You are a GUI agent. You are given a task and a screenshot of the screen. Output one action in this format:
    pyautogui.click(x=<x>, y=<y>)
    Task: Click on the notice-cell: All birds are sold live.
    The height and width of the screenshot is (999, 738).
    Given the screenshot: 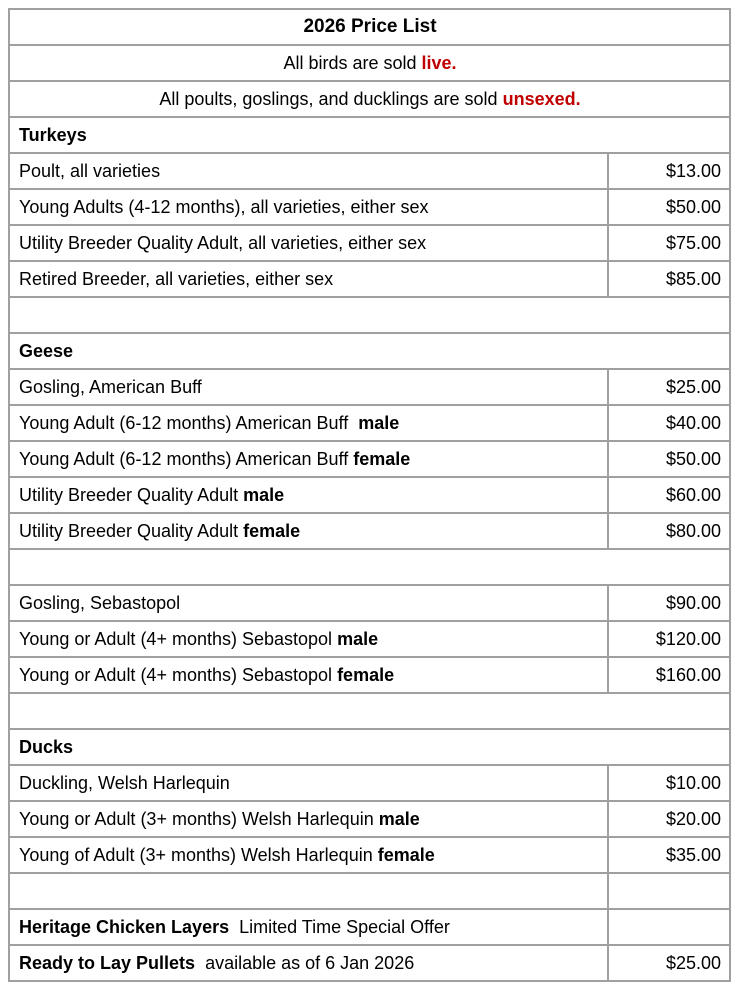 What is the action you would take?
    pyautogui.click(x=369, y=63)
    